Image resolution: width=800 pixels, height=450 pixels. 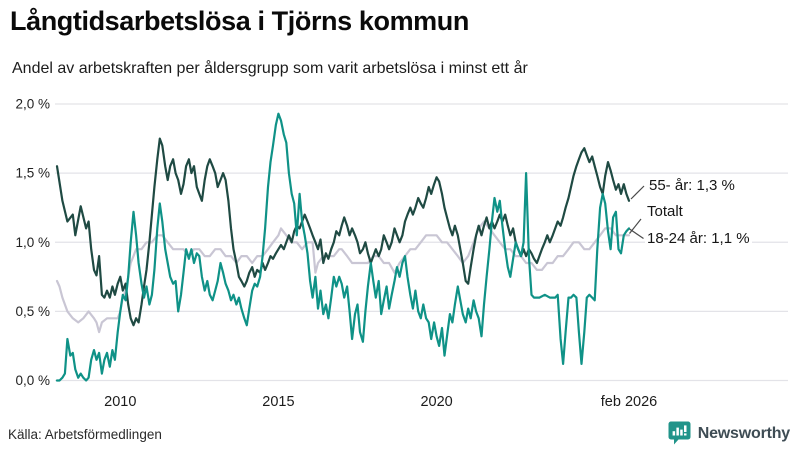 What do you see at coordinates (629, 402) in the screenshot?
I see `x-tick-label: feb 2026` at bounding box center [629, 402].